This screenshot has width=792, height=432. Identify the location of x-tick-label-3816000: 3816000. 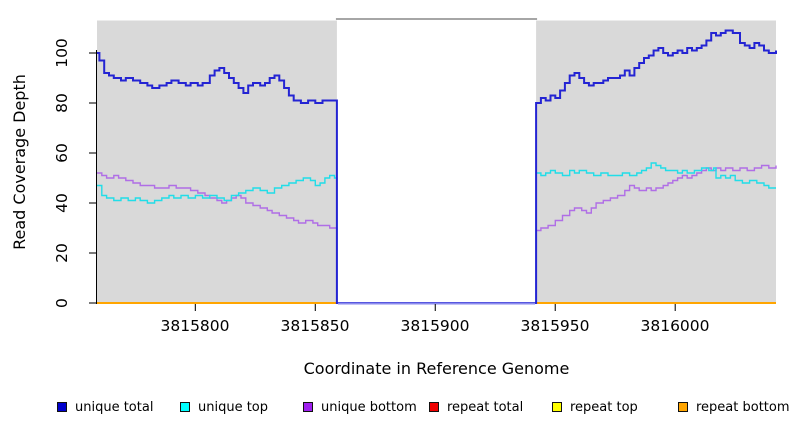
(675, 326).